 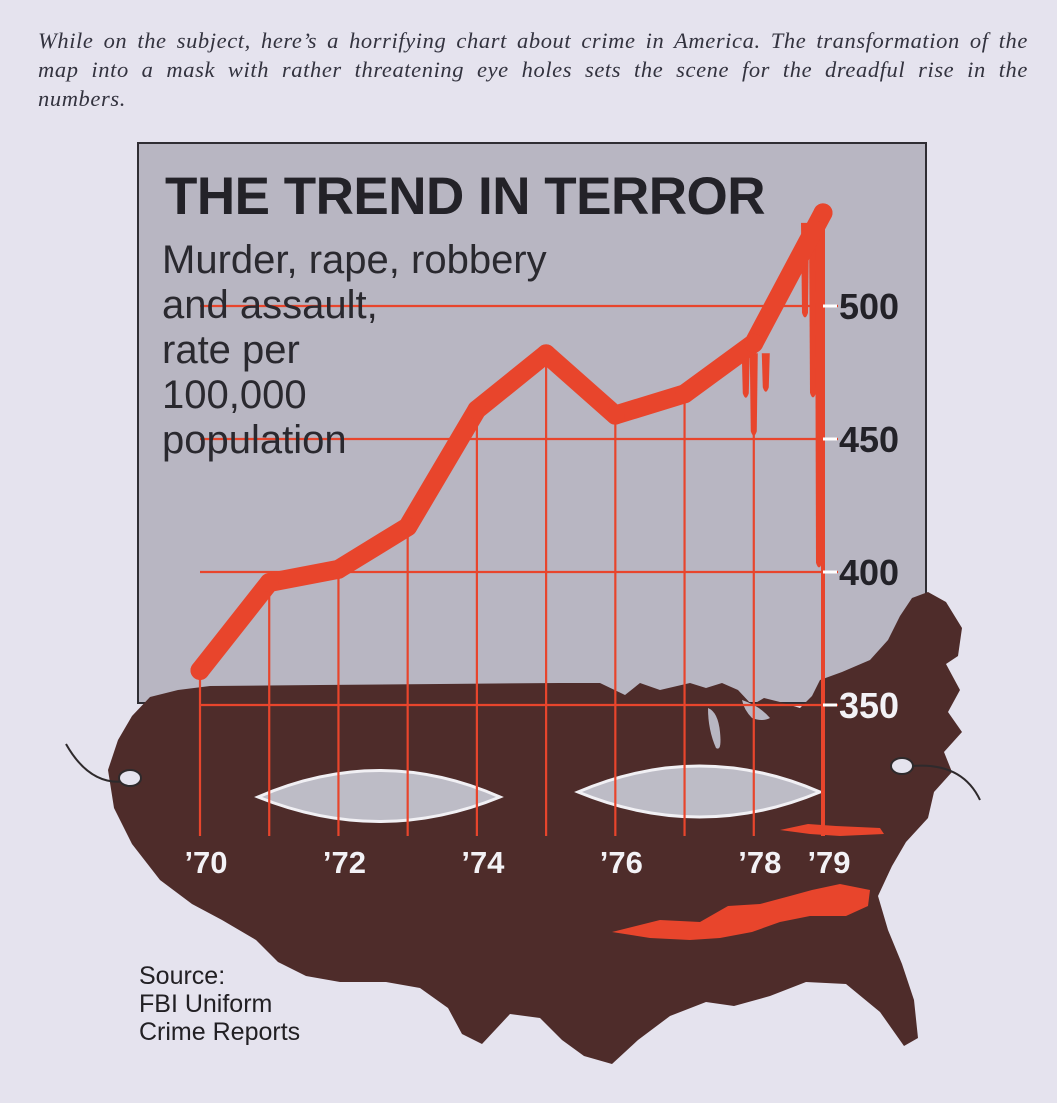 What do you see at coordinates (869, 306) in the screenshot?
I see `y-tick-label-500: 500` at bounding box center [869, 306].